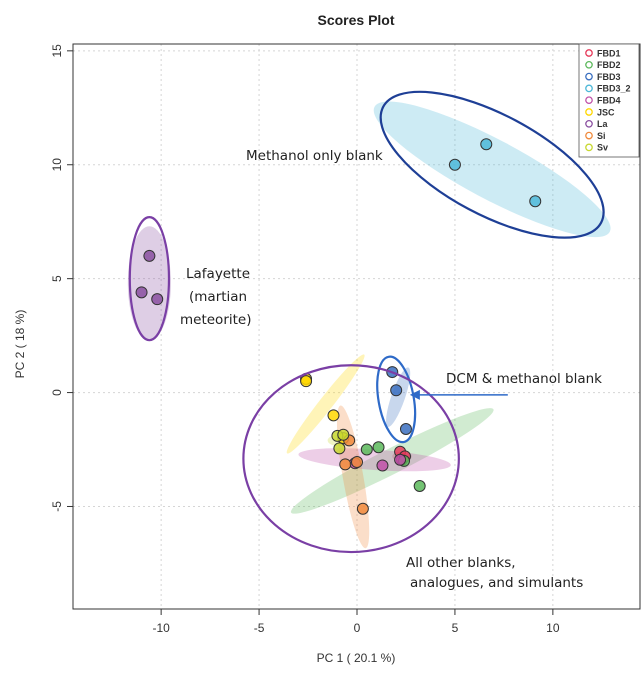  What do you see at coordinates (259, 628) in the screenshot?
I see `x-tick-label: -5` at bounding box center [259, 628].